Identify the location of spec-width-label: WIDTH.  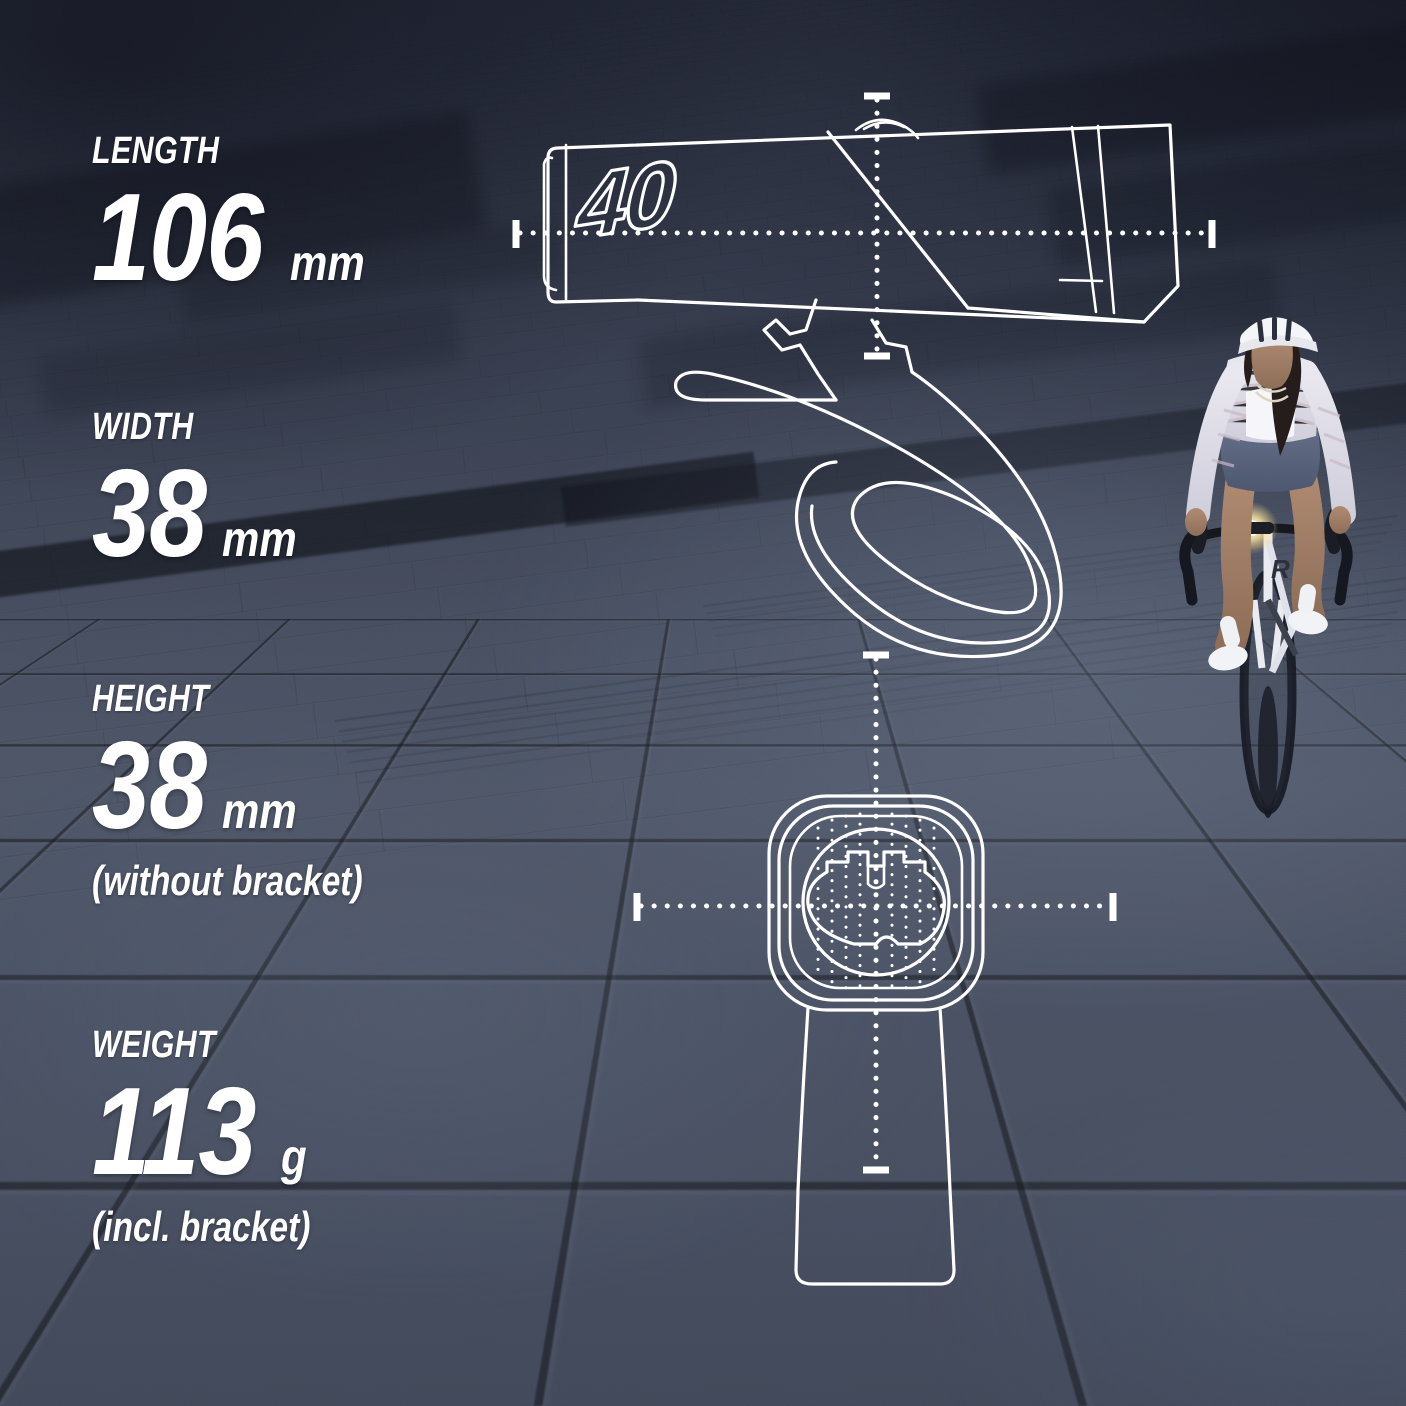
(143, 427).